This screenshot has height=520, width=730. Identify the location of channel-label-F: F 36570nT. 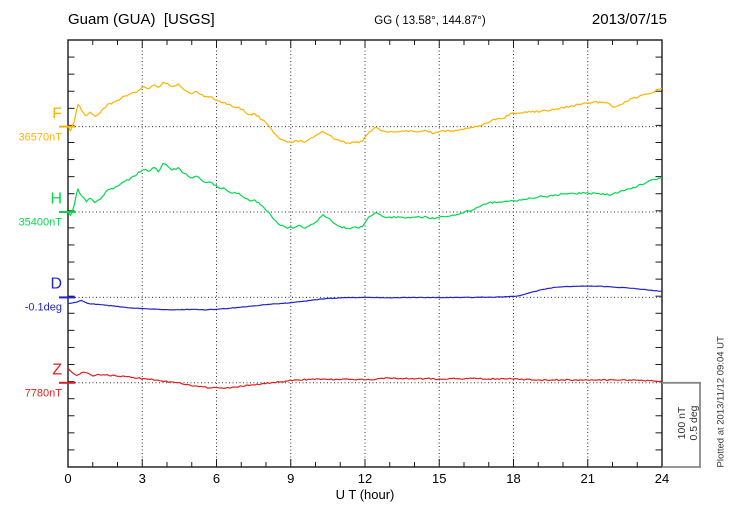
(31, 124).